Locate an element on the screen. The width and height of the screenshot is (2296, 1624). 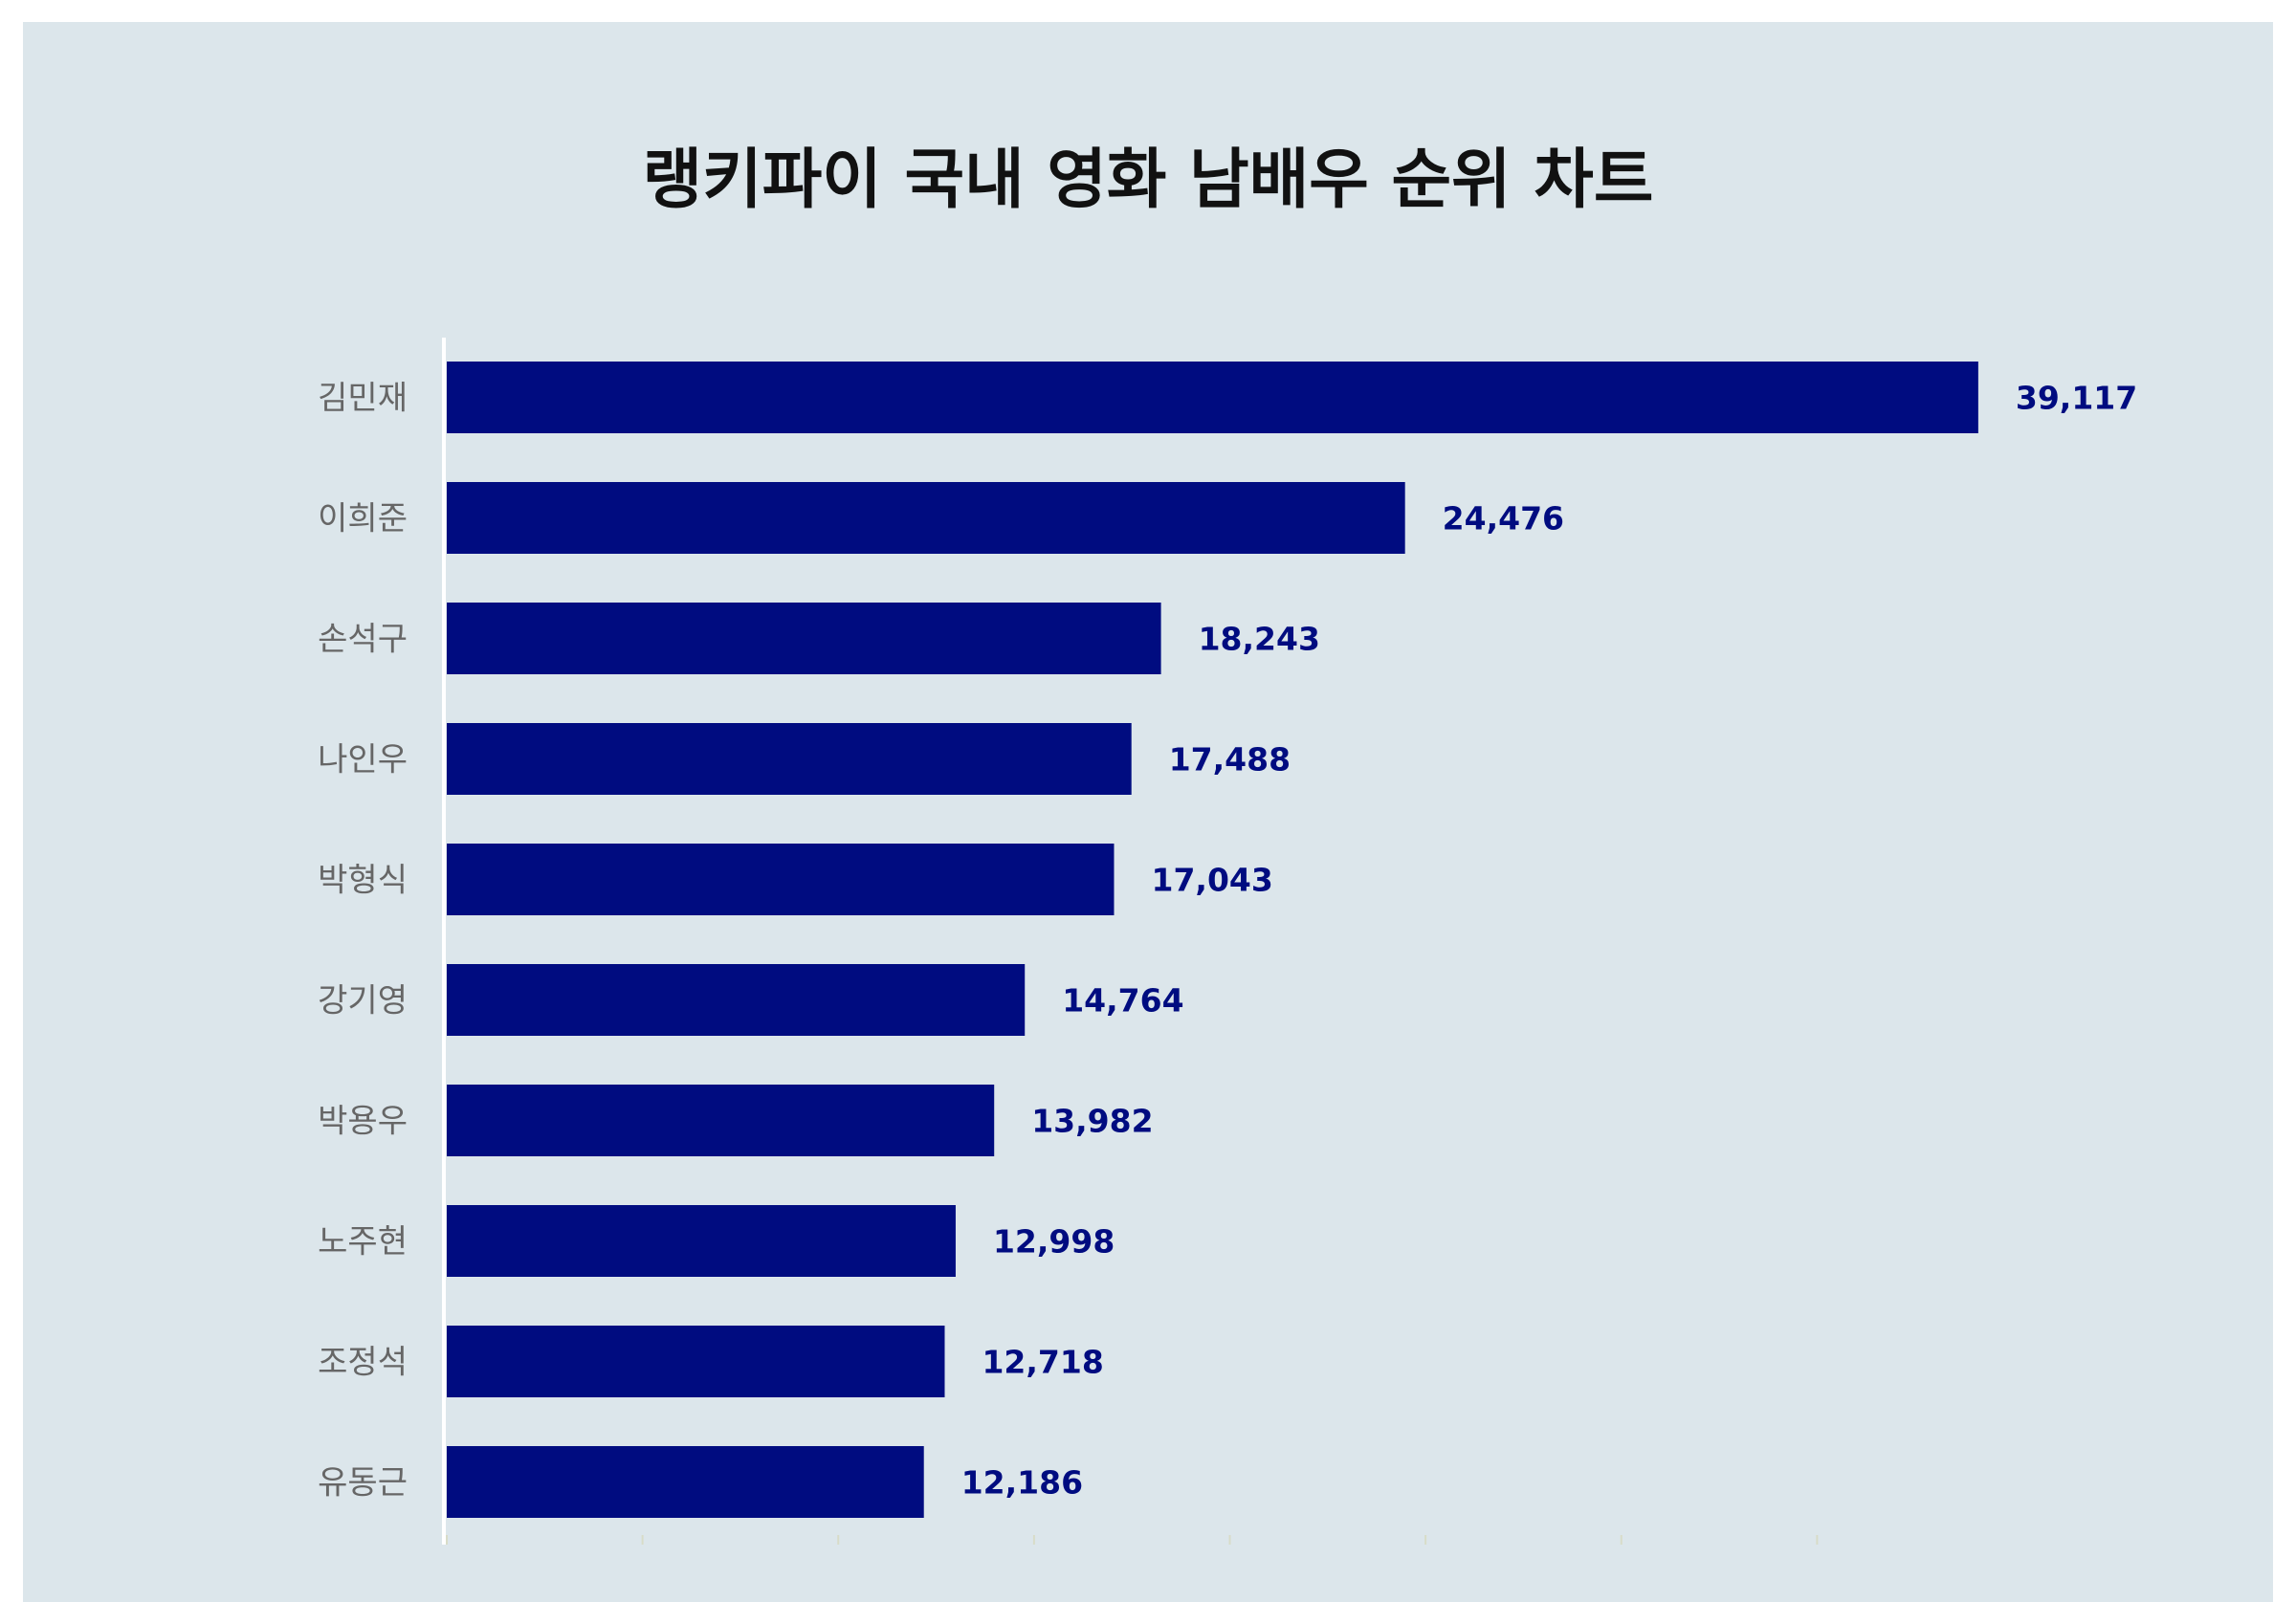
value-label: 13,982 is located at coordinates (1092, 1122).